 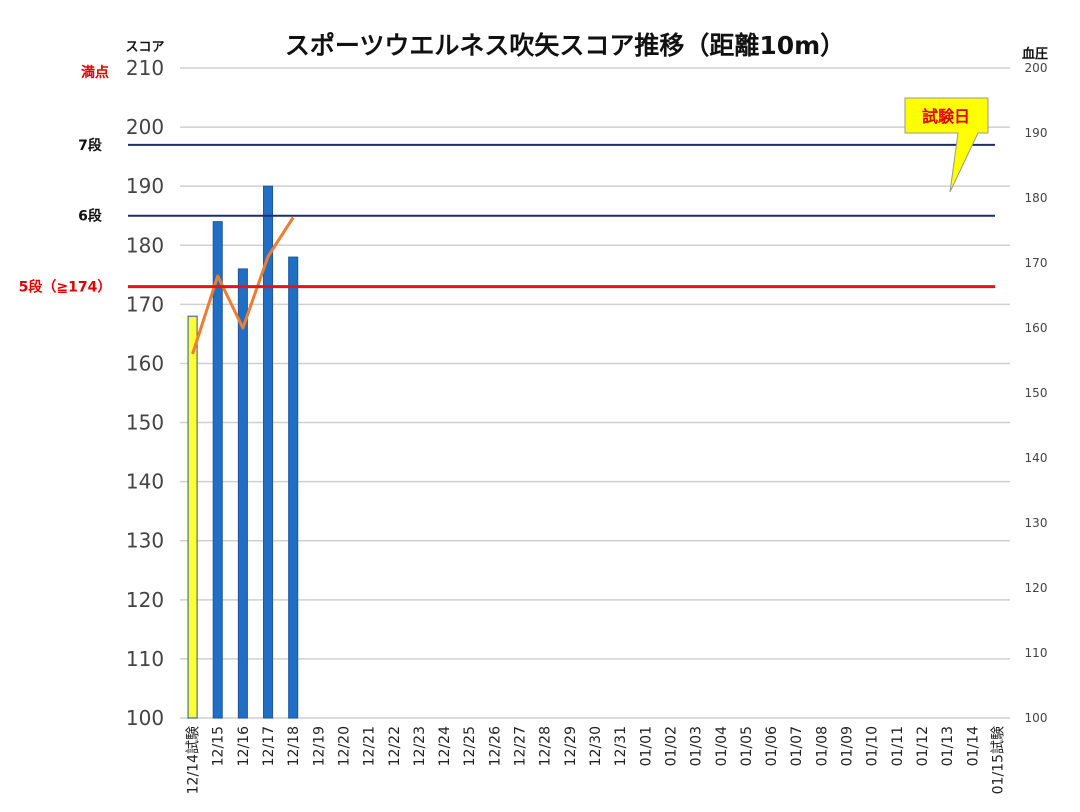 What do you see at coordinates (269, 746) in the screenshot?
I see `x-tick-label: 12/17` at bounding box center [269, 746].